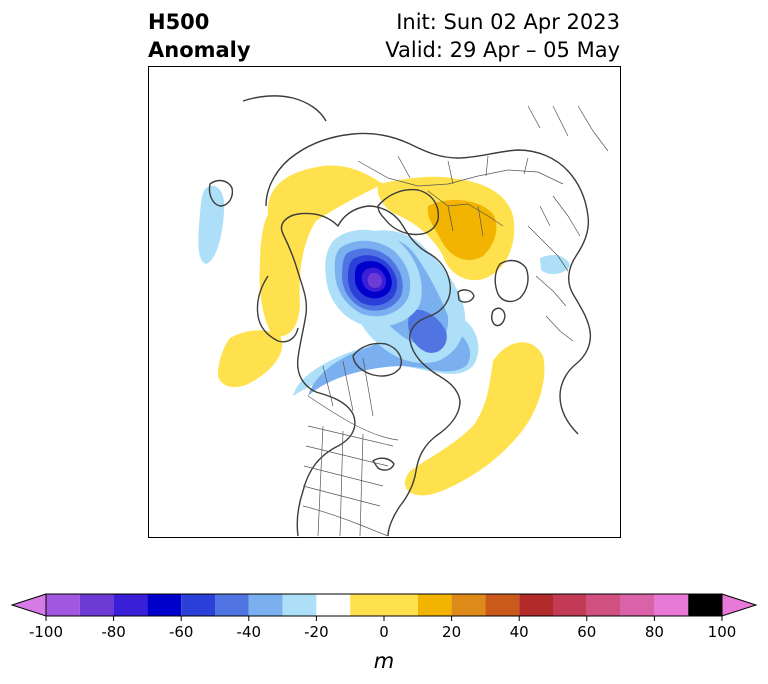 Image resolution: width=768 pixels, height=684 pixels. I want to click on central-asia-borders, so click(465, 213).